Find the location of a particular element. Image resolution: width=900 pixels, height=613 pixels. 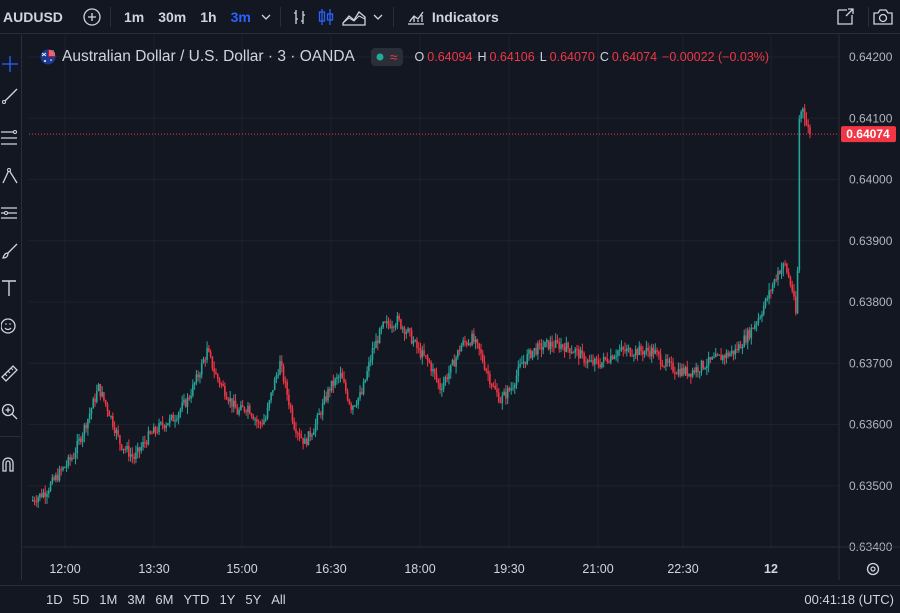

trendline-tool is located at coordinates (10, 96).